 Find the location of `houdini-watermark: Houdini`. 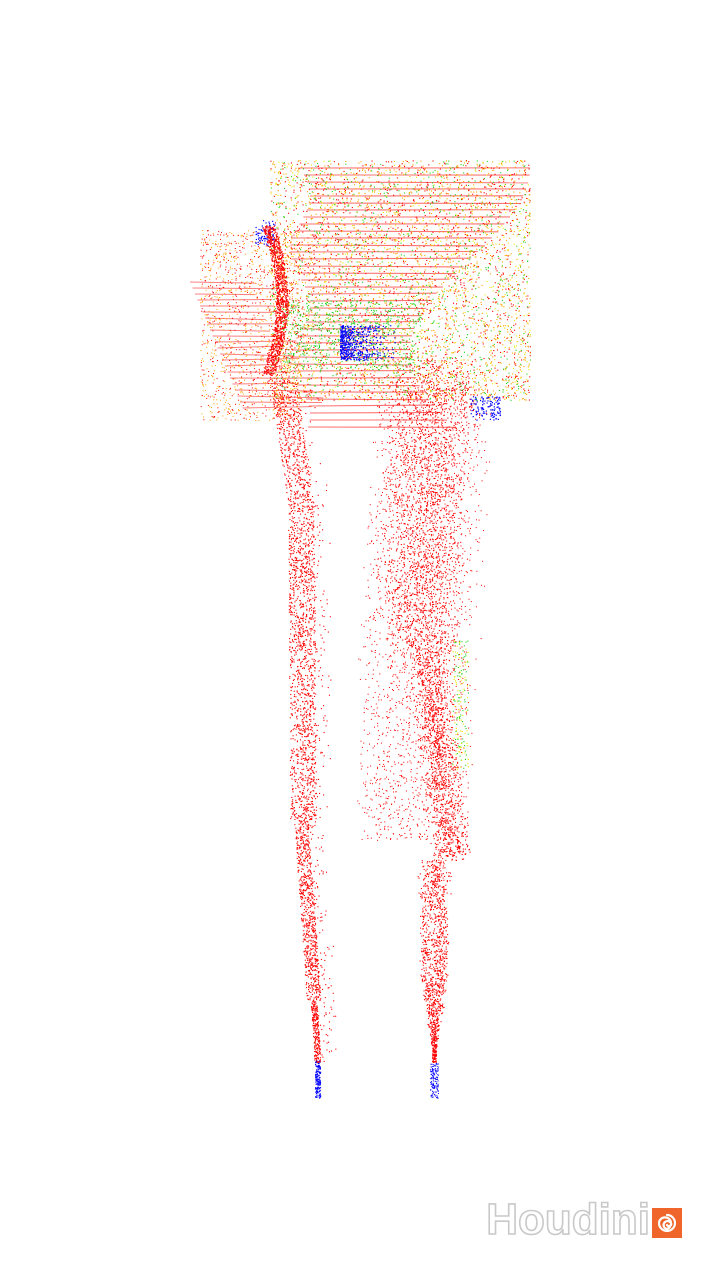

houdini-watermark: Houdini is located at coordinates (583, 1219).